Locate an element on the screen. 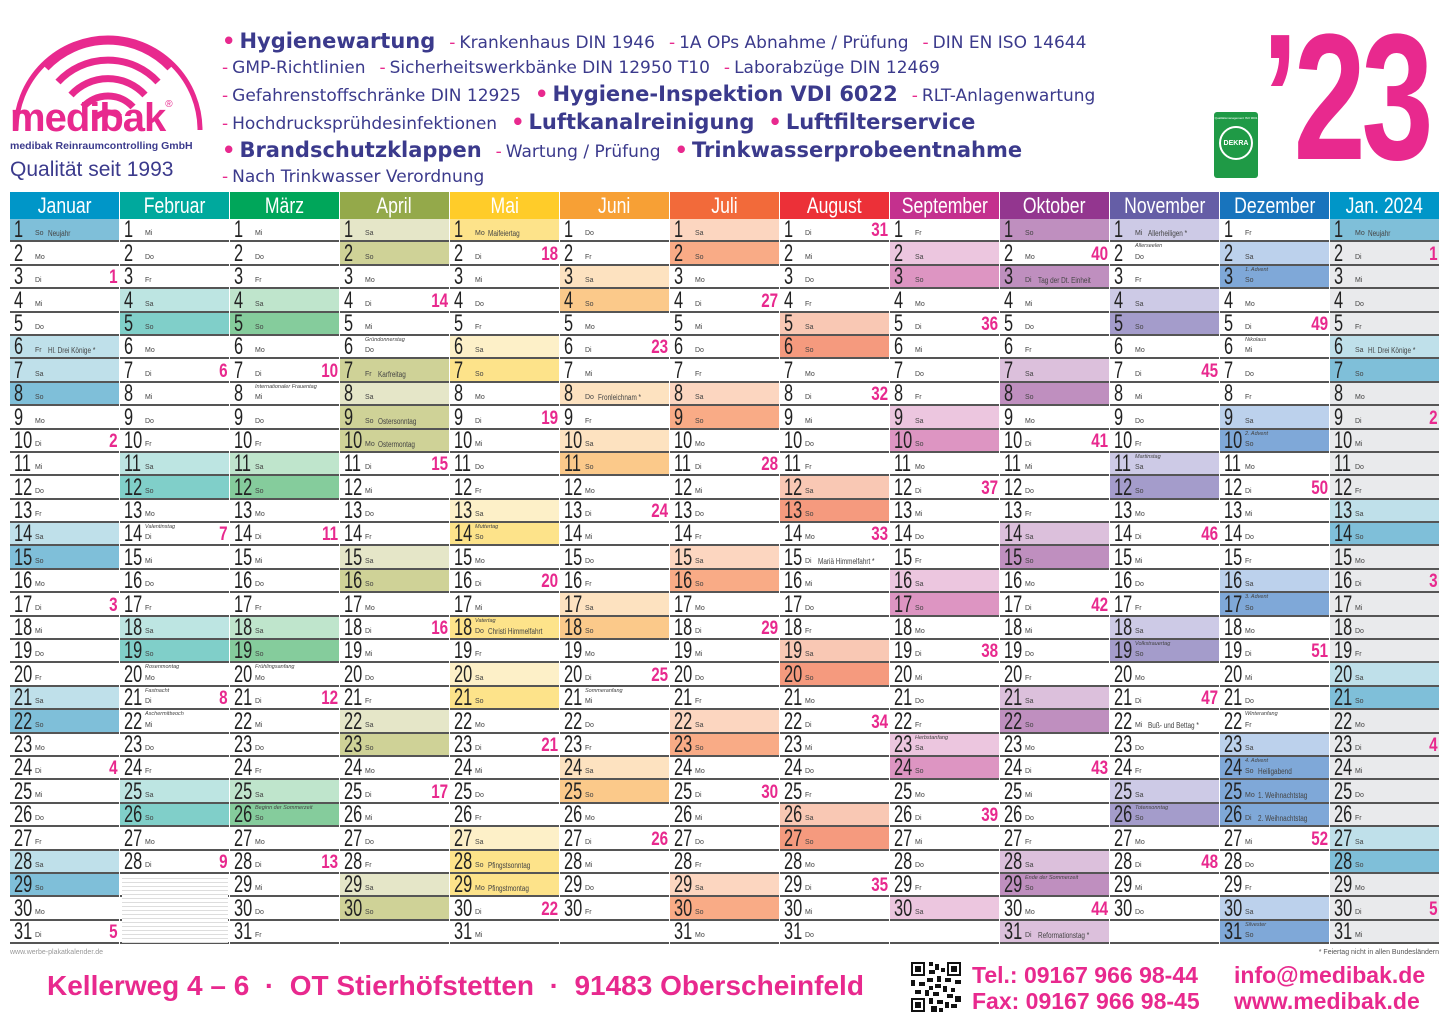  day-cell: 9 Sa is located at coordinates (1274, 417).